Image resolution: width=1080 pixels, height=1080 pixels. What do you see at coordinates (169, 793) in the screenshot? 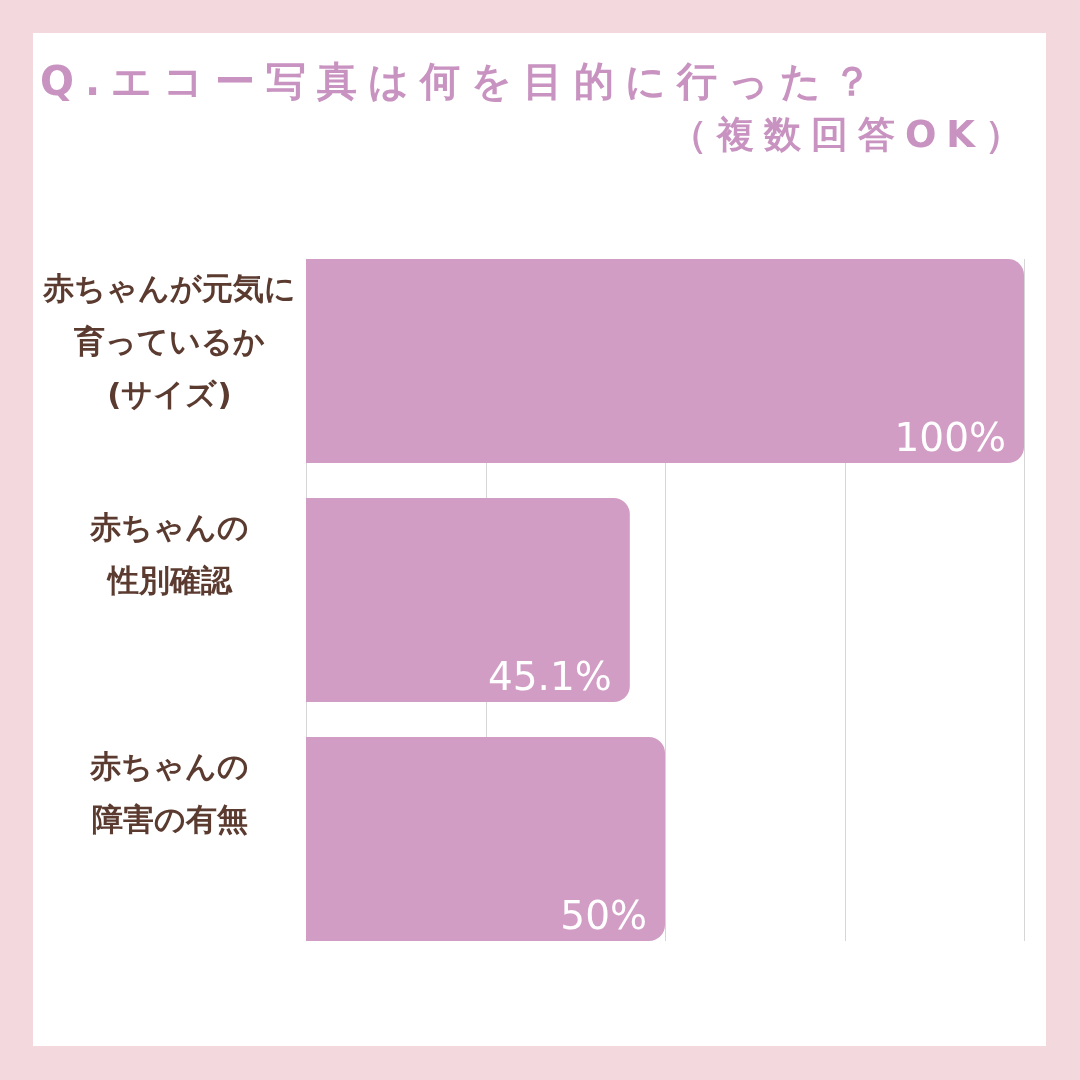
I see `y-tick-label: 赤ちゃんの障害の有無` at bounding box center [169, 793].